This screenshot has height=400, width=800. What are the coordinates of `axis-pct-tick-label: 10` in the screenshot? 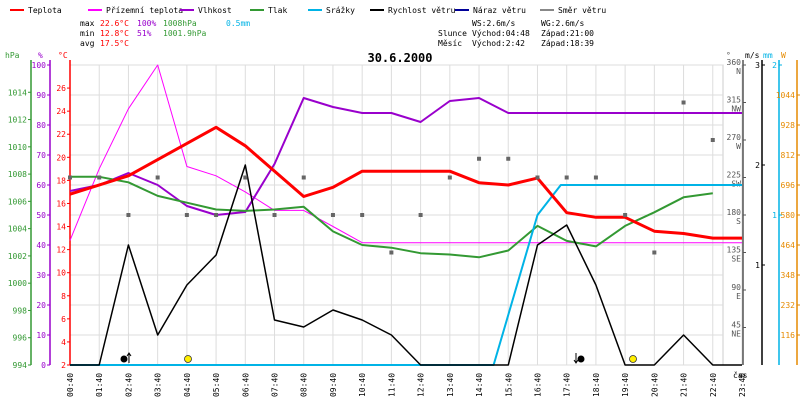 It's located at (41, 335).